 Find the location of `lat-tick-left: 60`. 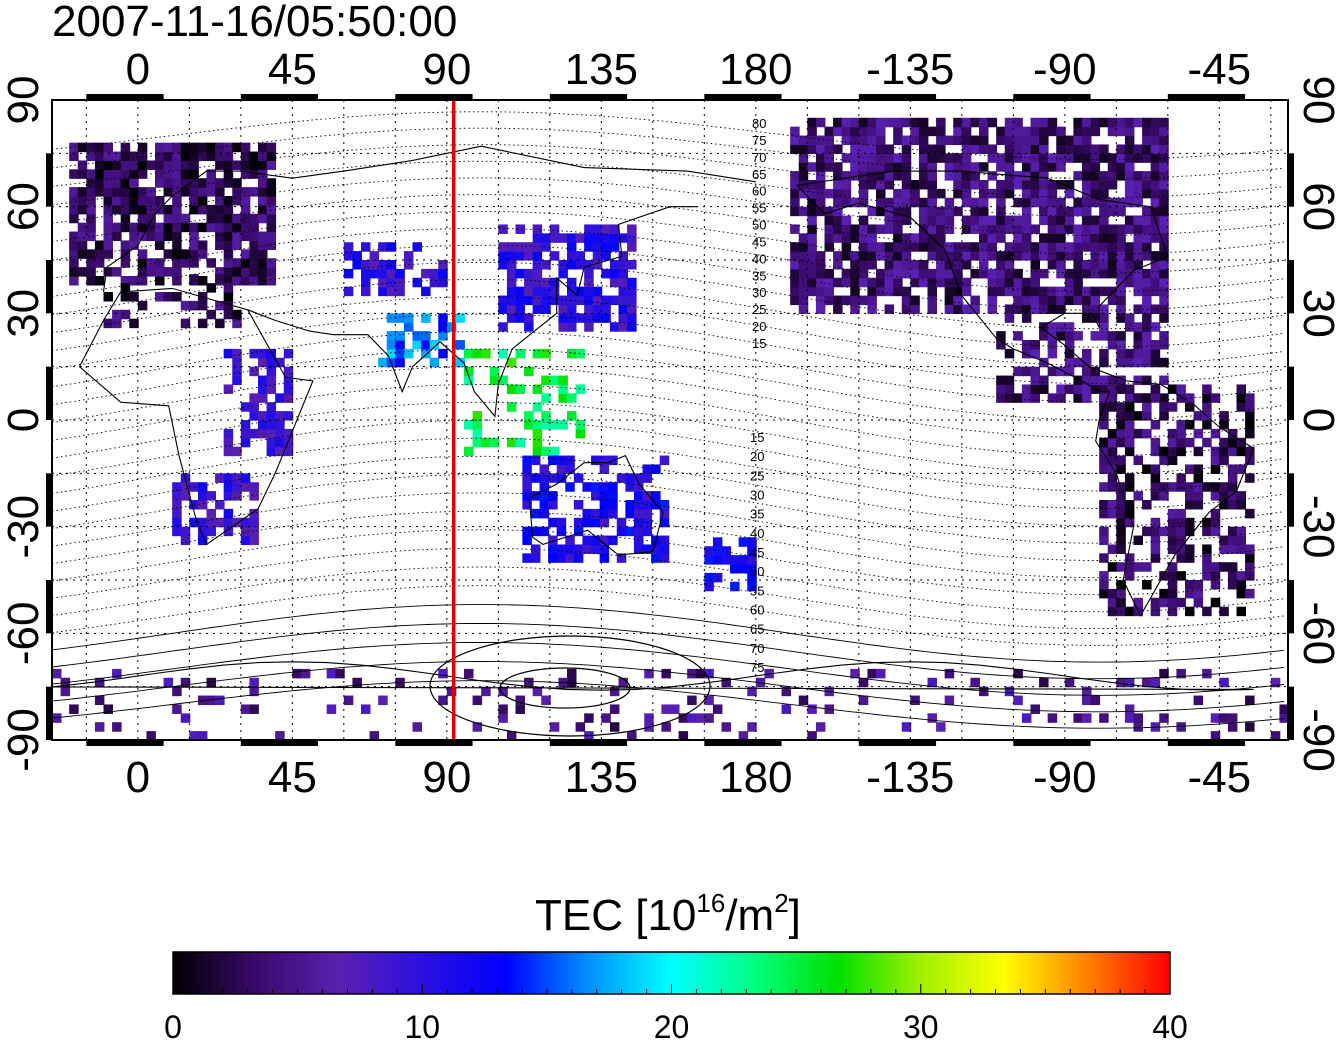

lat-tick-left: 60 is located at coordinates (24, 206).